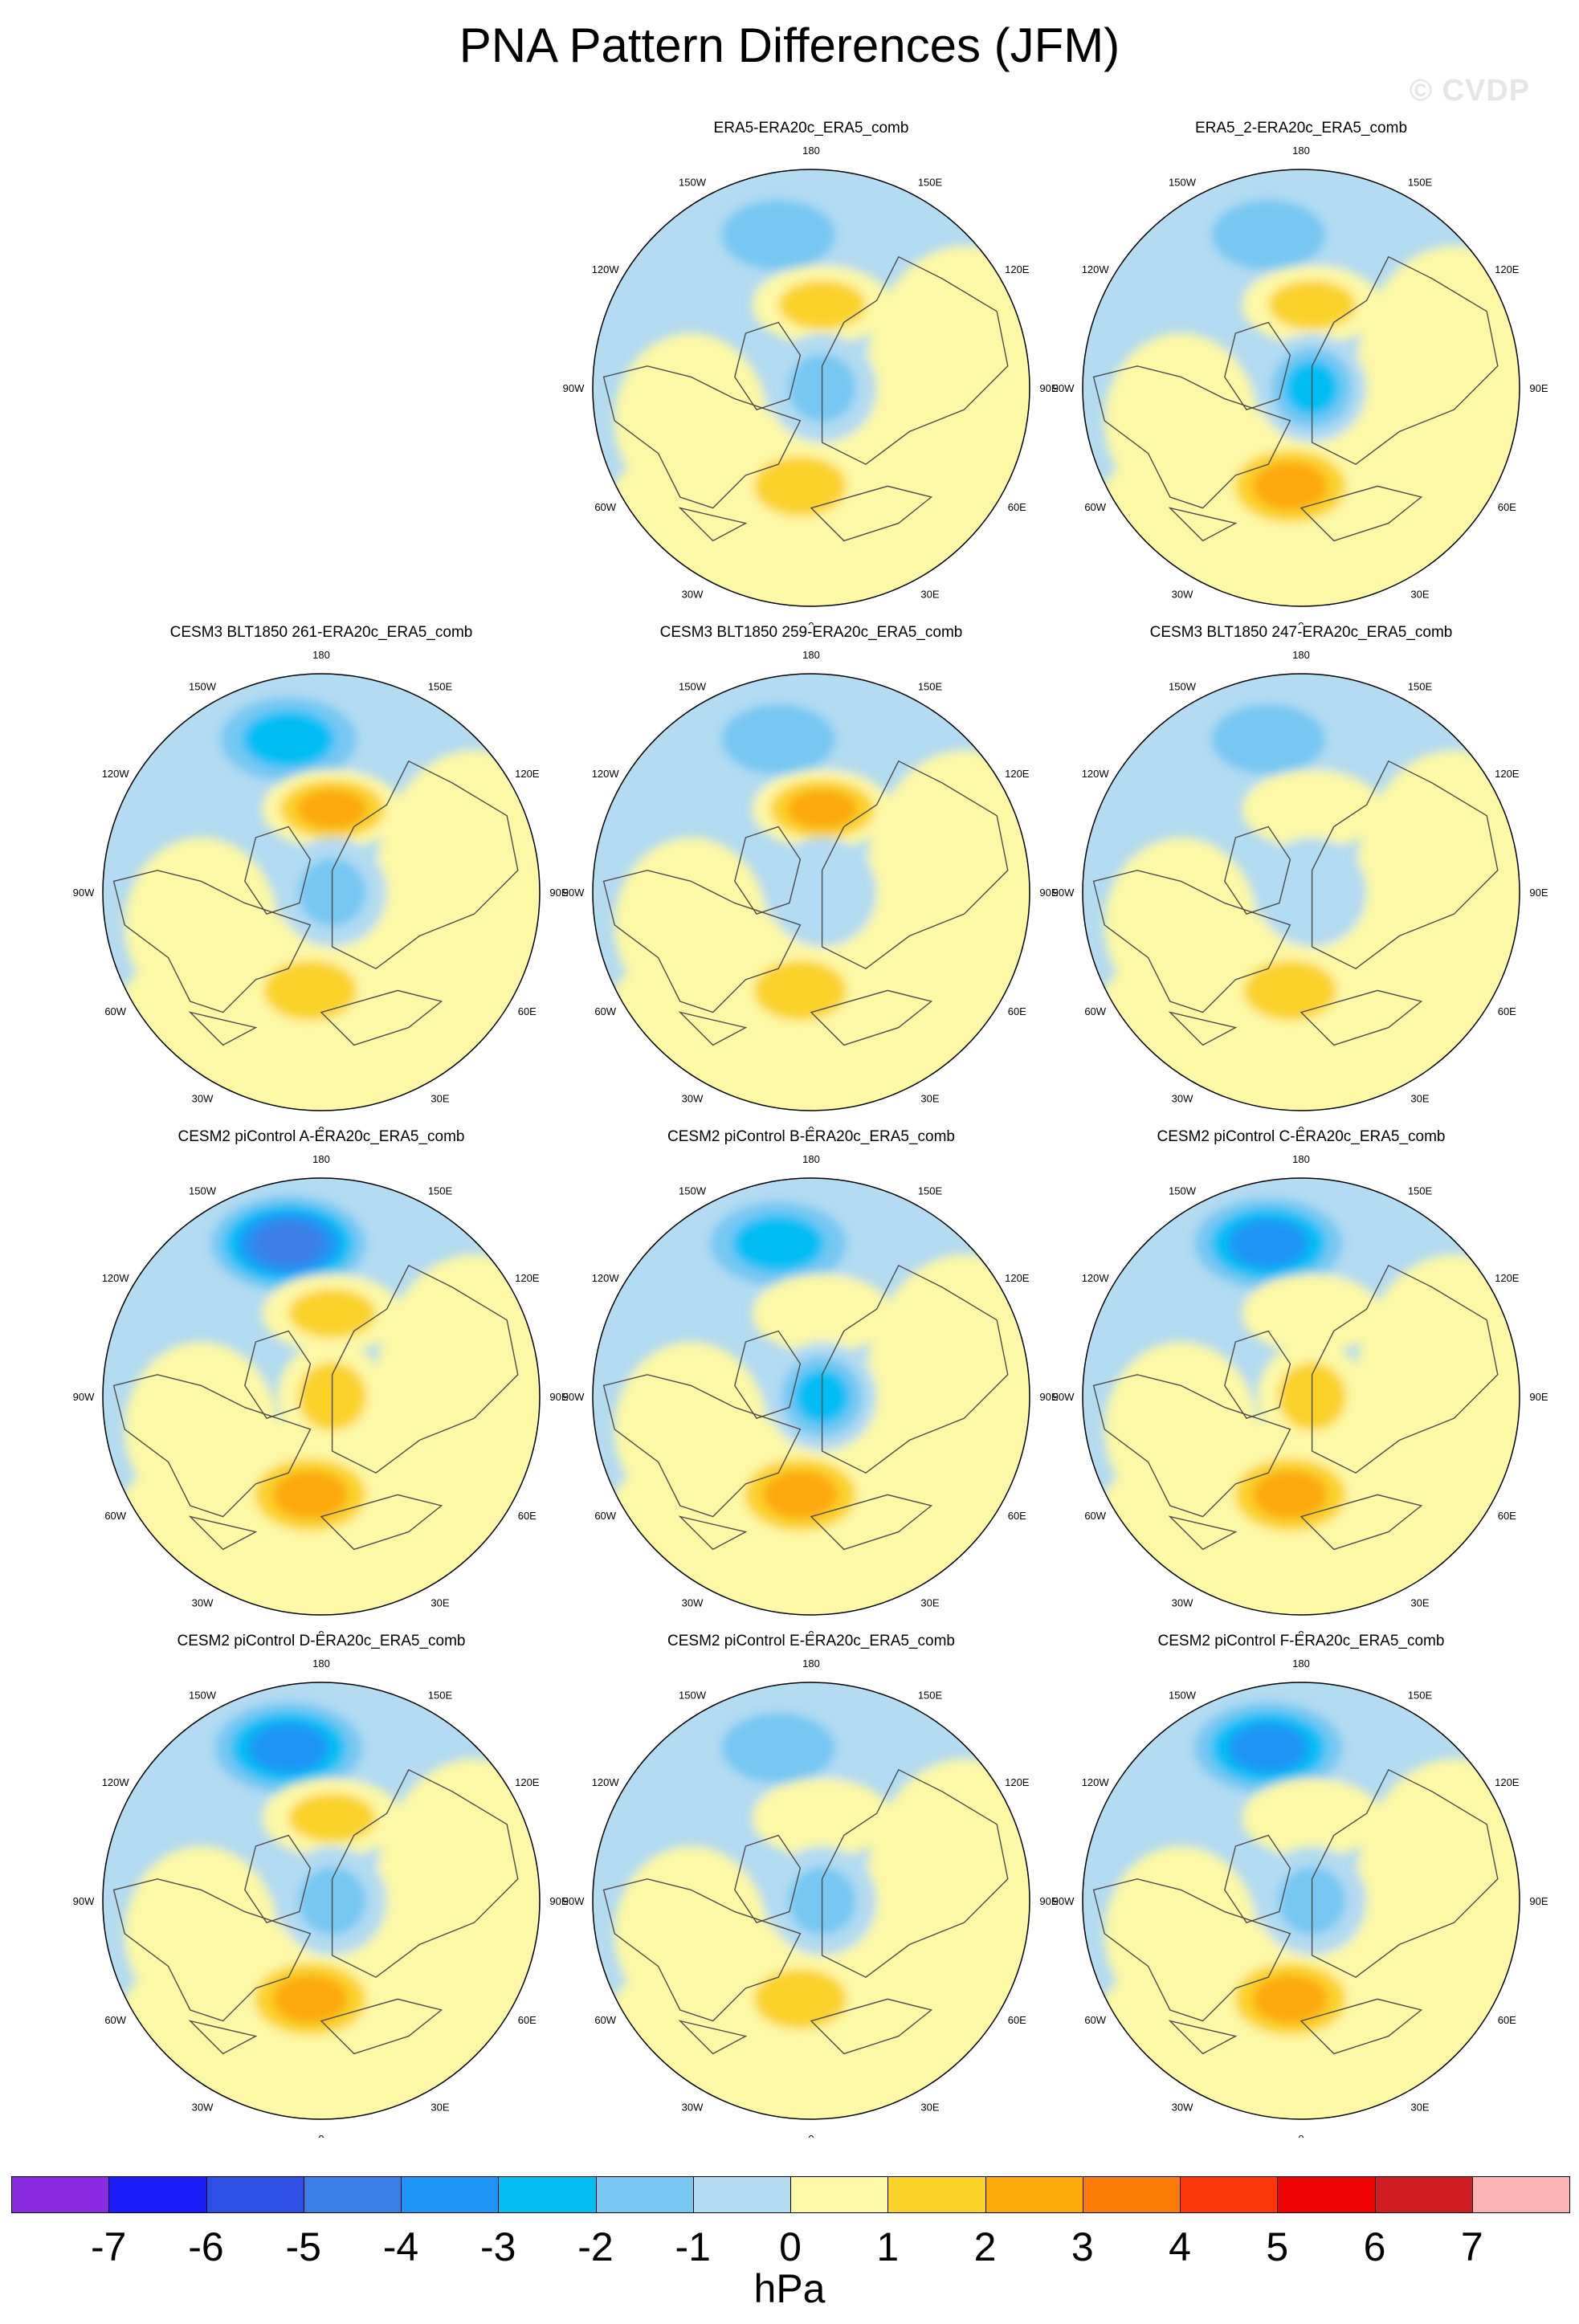  Describe the element at coordinates (595, 2247) in the screenshot. I see `colorbar-tick-label: -2` at that location.